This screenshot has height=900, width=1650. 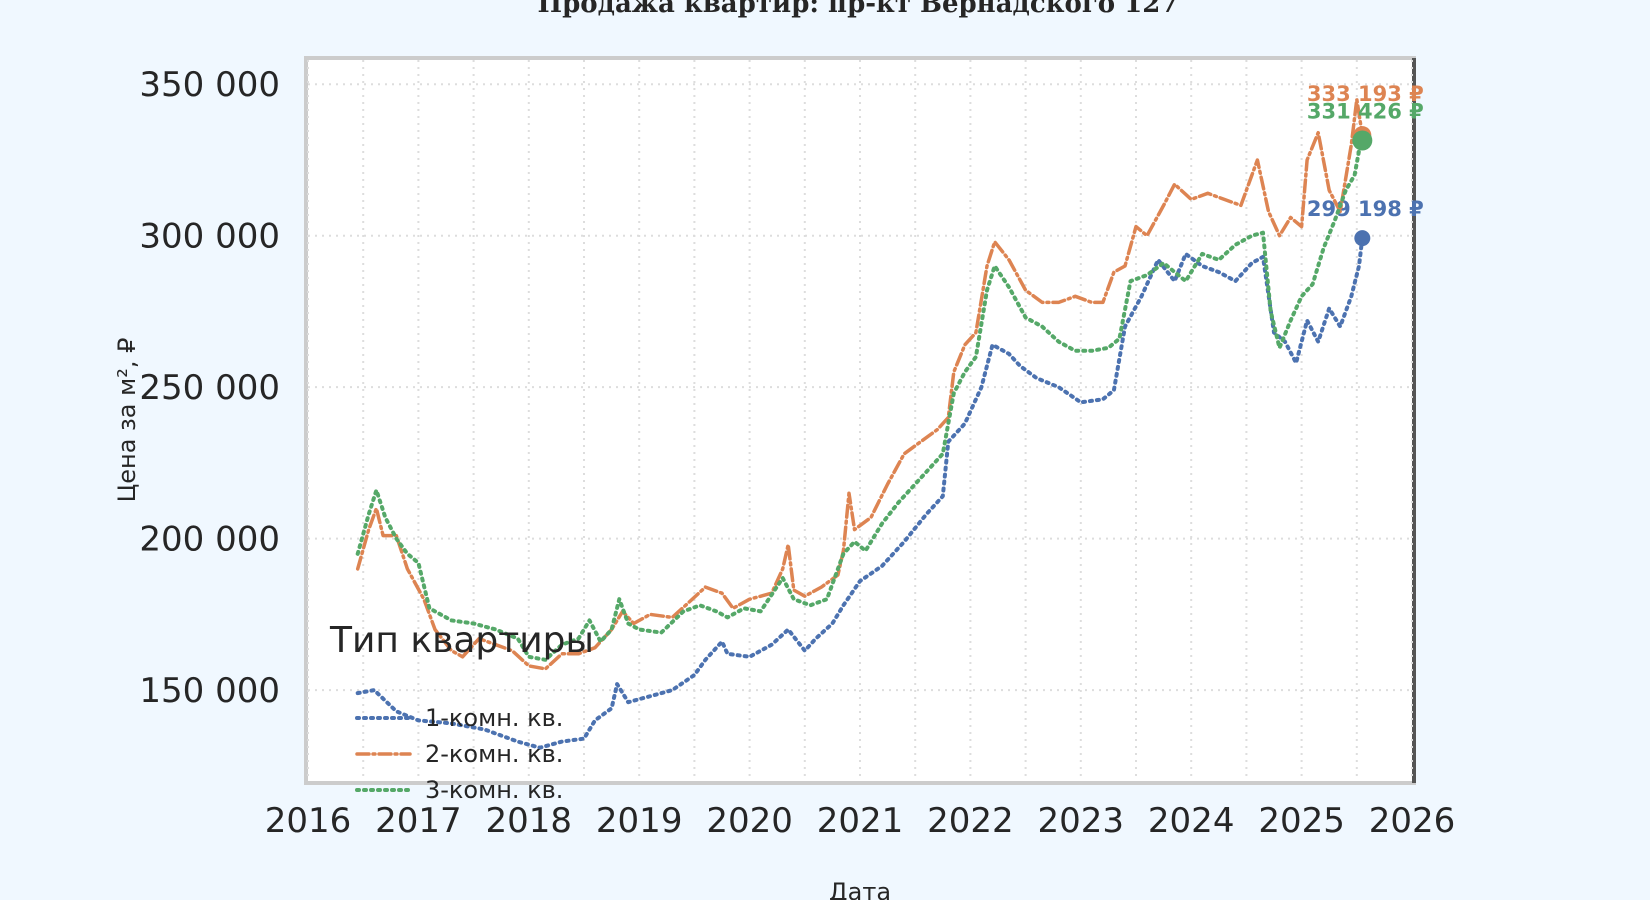 I want to click on series-end-label: 333 193 ₽, so click(x=1365, y=94).